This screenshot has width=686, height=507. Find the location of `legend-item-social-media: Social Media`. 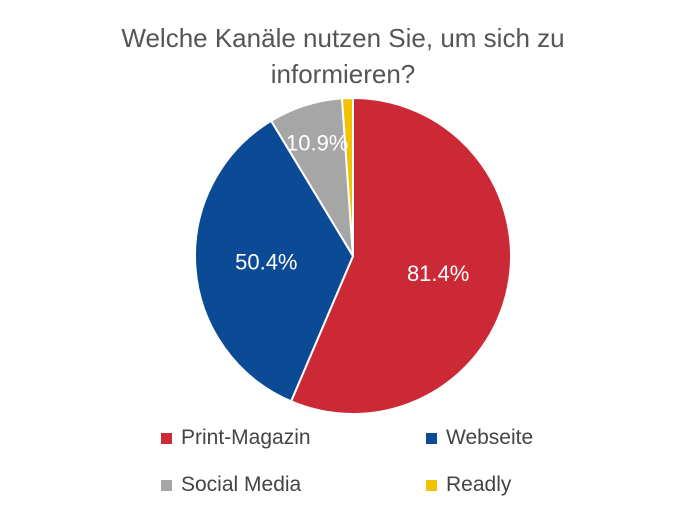

legend-item-social-media: Social Media is located at coordinates (231, 485).